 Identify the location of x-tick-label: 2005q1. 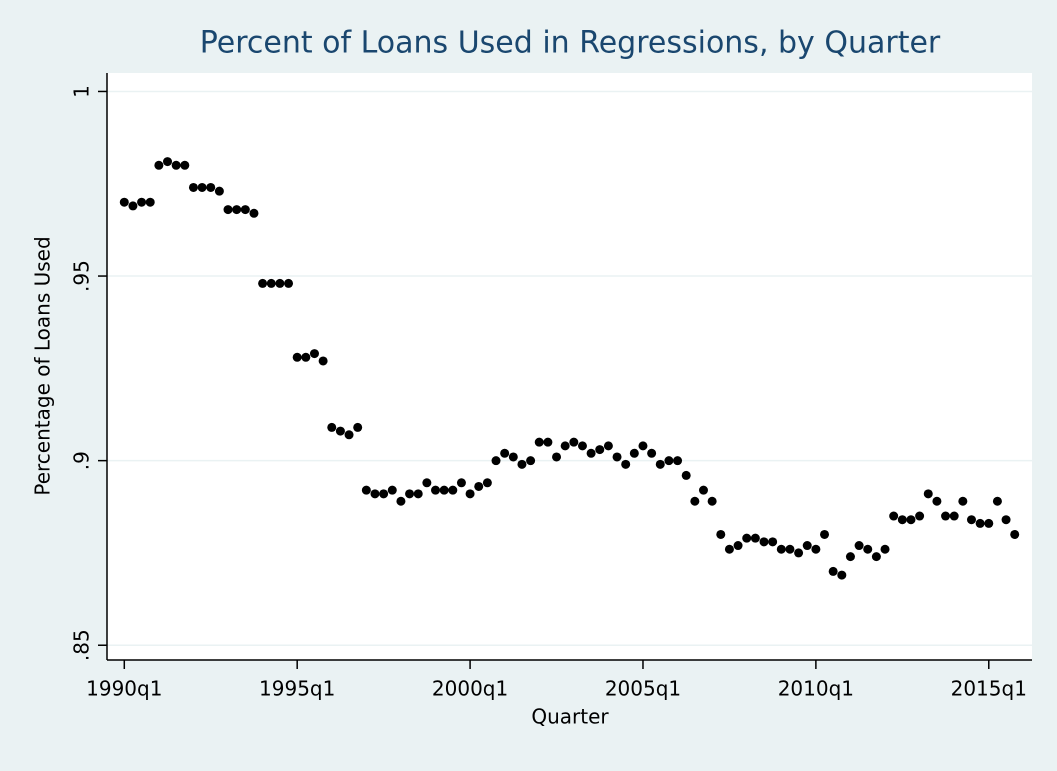
(643, 689).